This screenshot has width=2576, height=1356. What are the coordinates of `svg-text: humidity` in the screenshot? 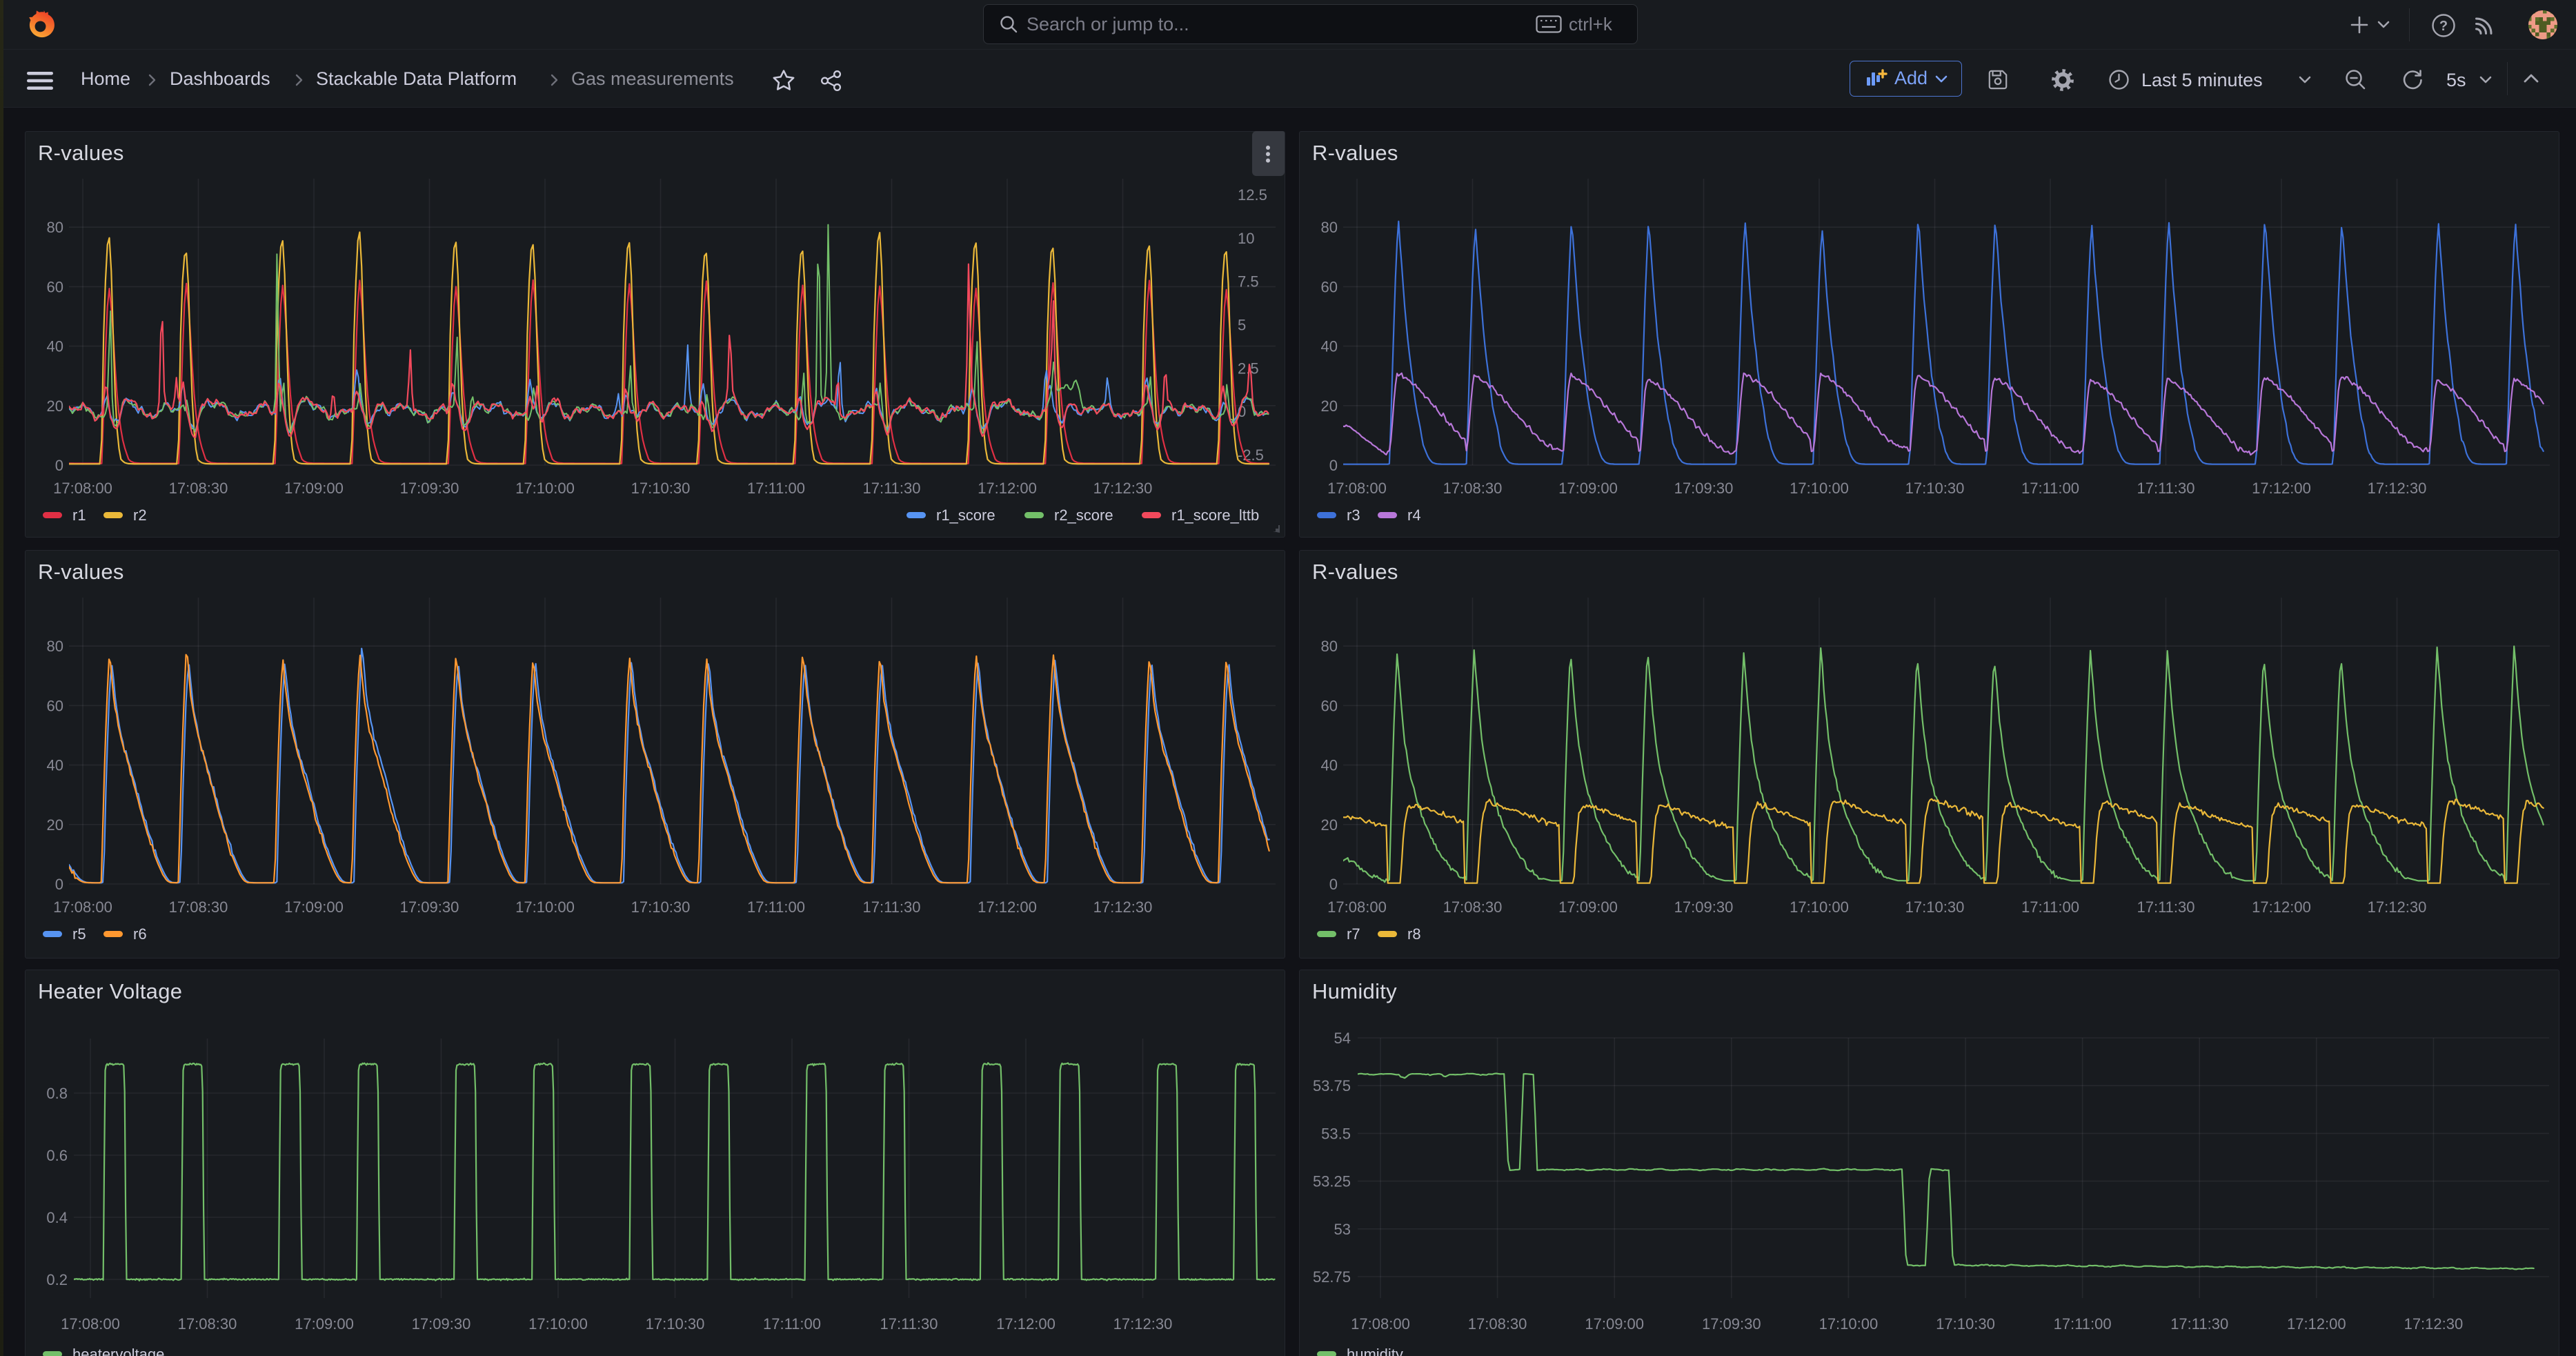 It's located at (1375, 1351).